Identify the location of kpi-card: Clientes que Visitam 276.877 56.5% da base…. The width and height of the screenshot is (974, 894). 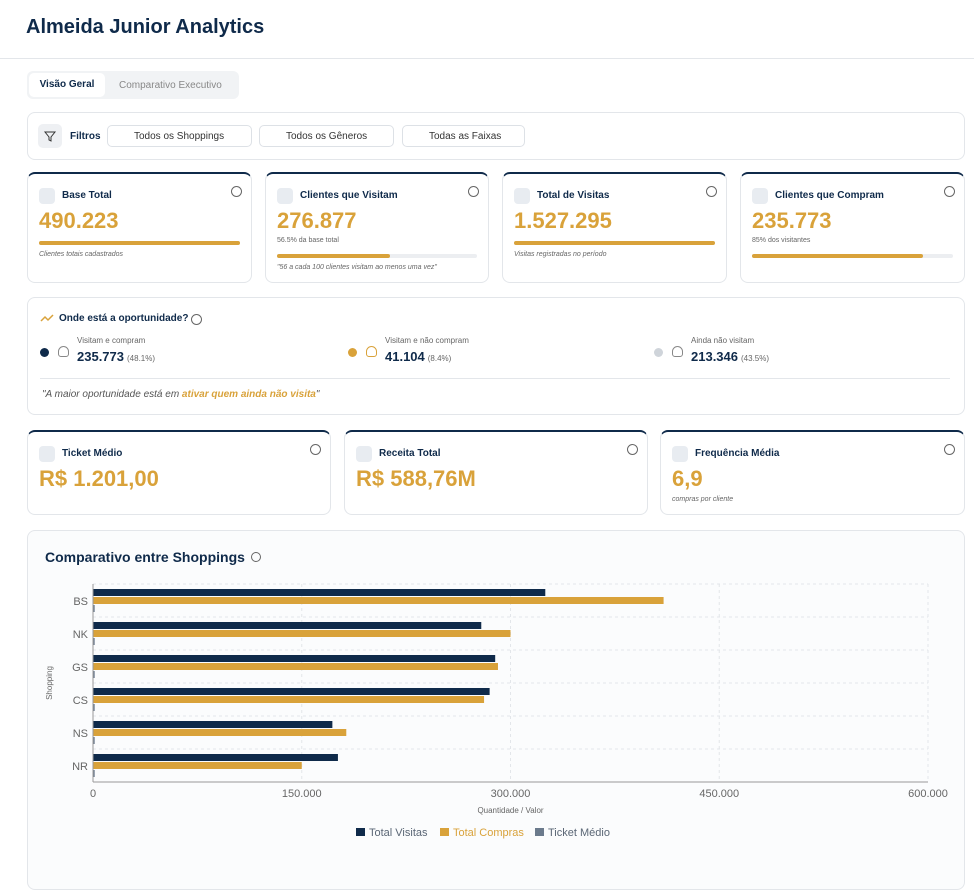
(377, 227).